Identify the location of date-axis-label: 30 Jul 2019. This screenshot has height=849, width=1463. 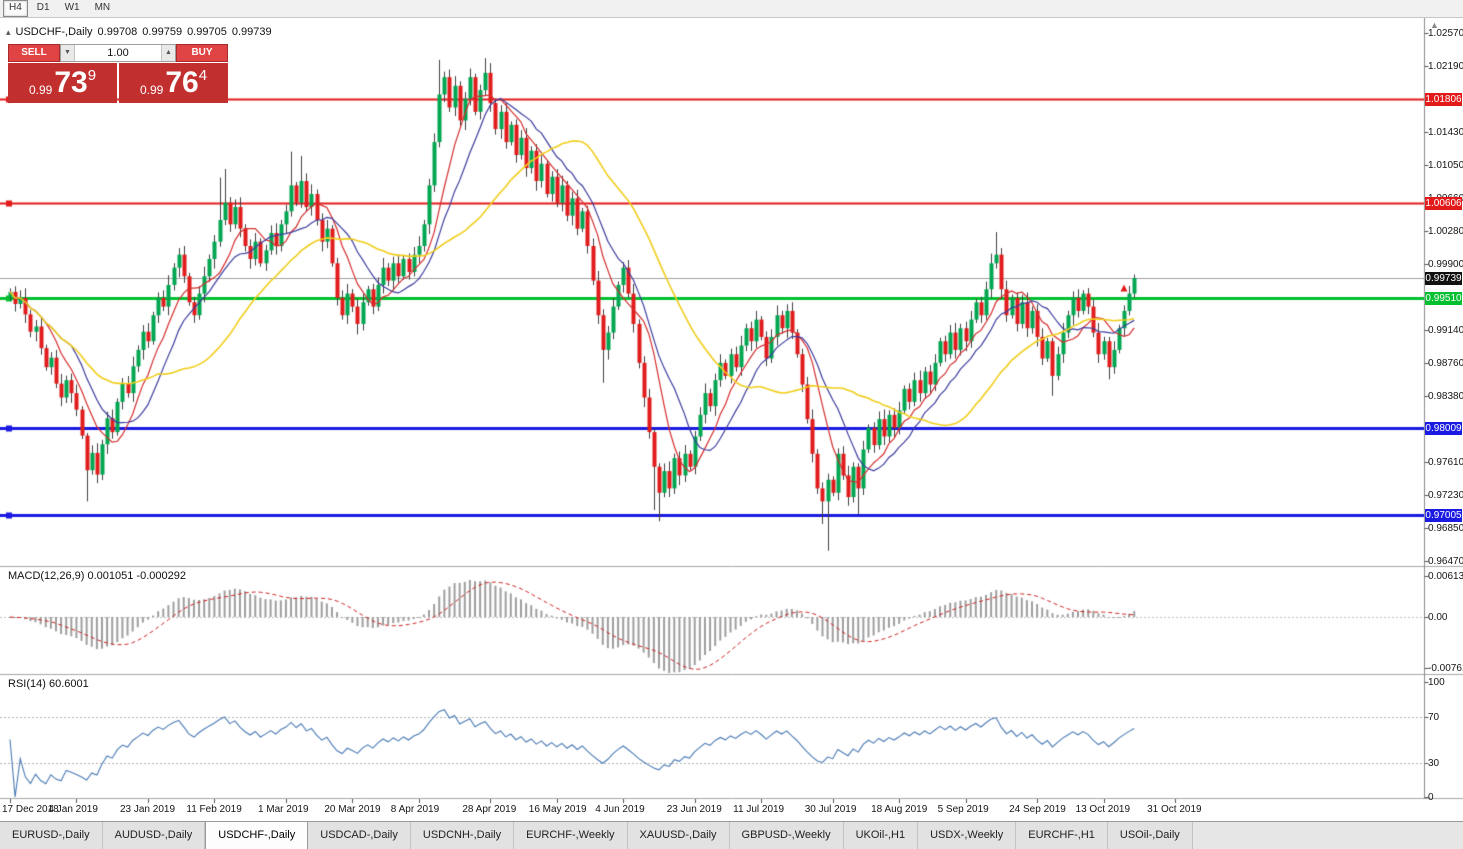
(830, 809).